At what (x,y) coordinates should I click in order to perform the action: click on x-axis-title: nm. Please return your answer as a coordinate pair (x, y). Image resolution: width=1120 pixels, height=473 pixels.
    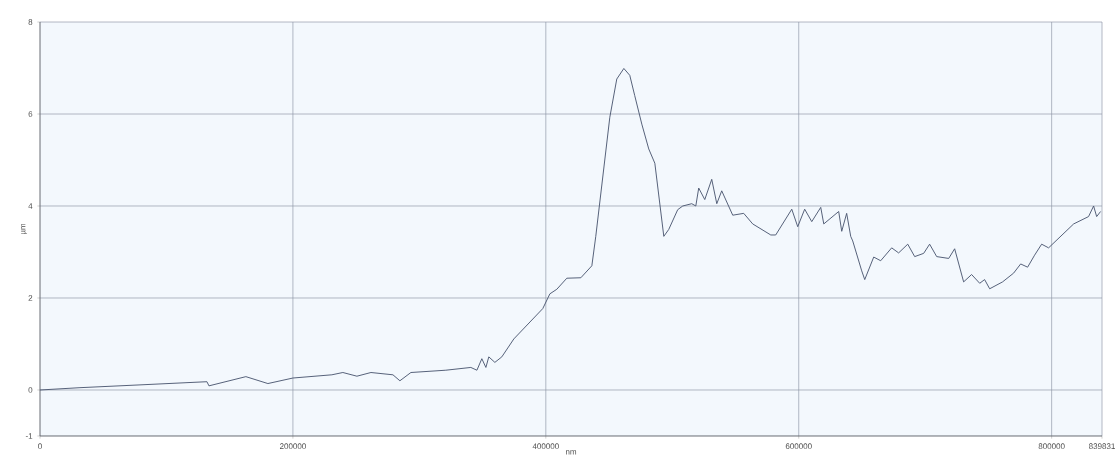
    Looking at the image, I should click on (571, 452).